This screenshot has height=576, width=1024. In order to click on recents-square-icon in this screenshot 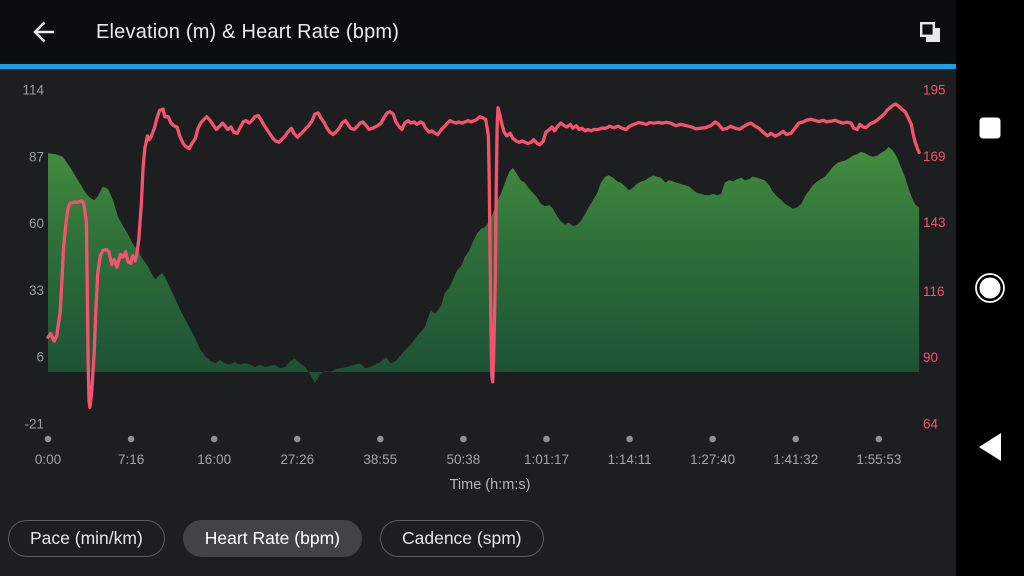, I will do `click(990, 128)`.